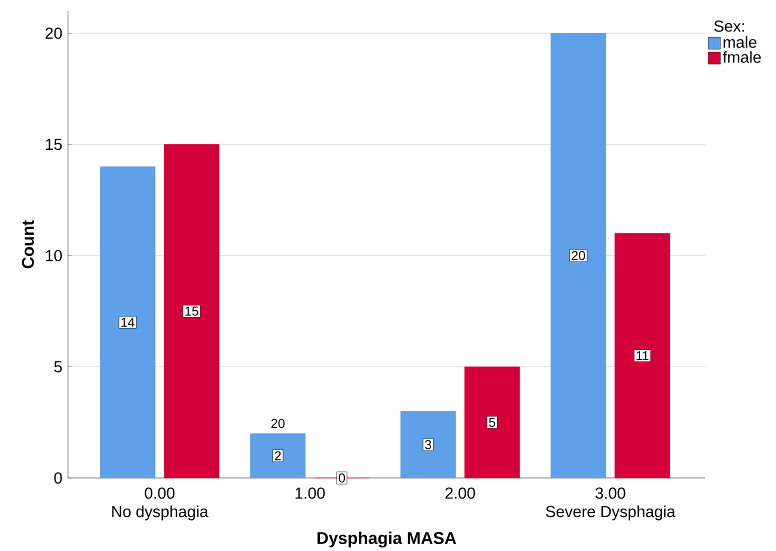 The width and height of the screenshot is (776, 551). What do you see at coordinates (159, 493) in the screenshot?
I see `x-tick-label: 0.00` at bounding box center [159, 493].